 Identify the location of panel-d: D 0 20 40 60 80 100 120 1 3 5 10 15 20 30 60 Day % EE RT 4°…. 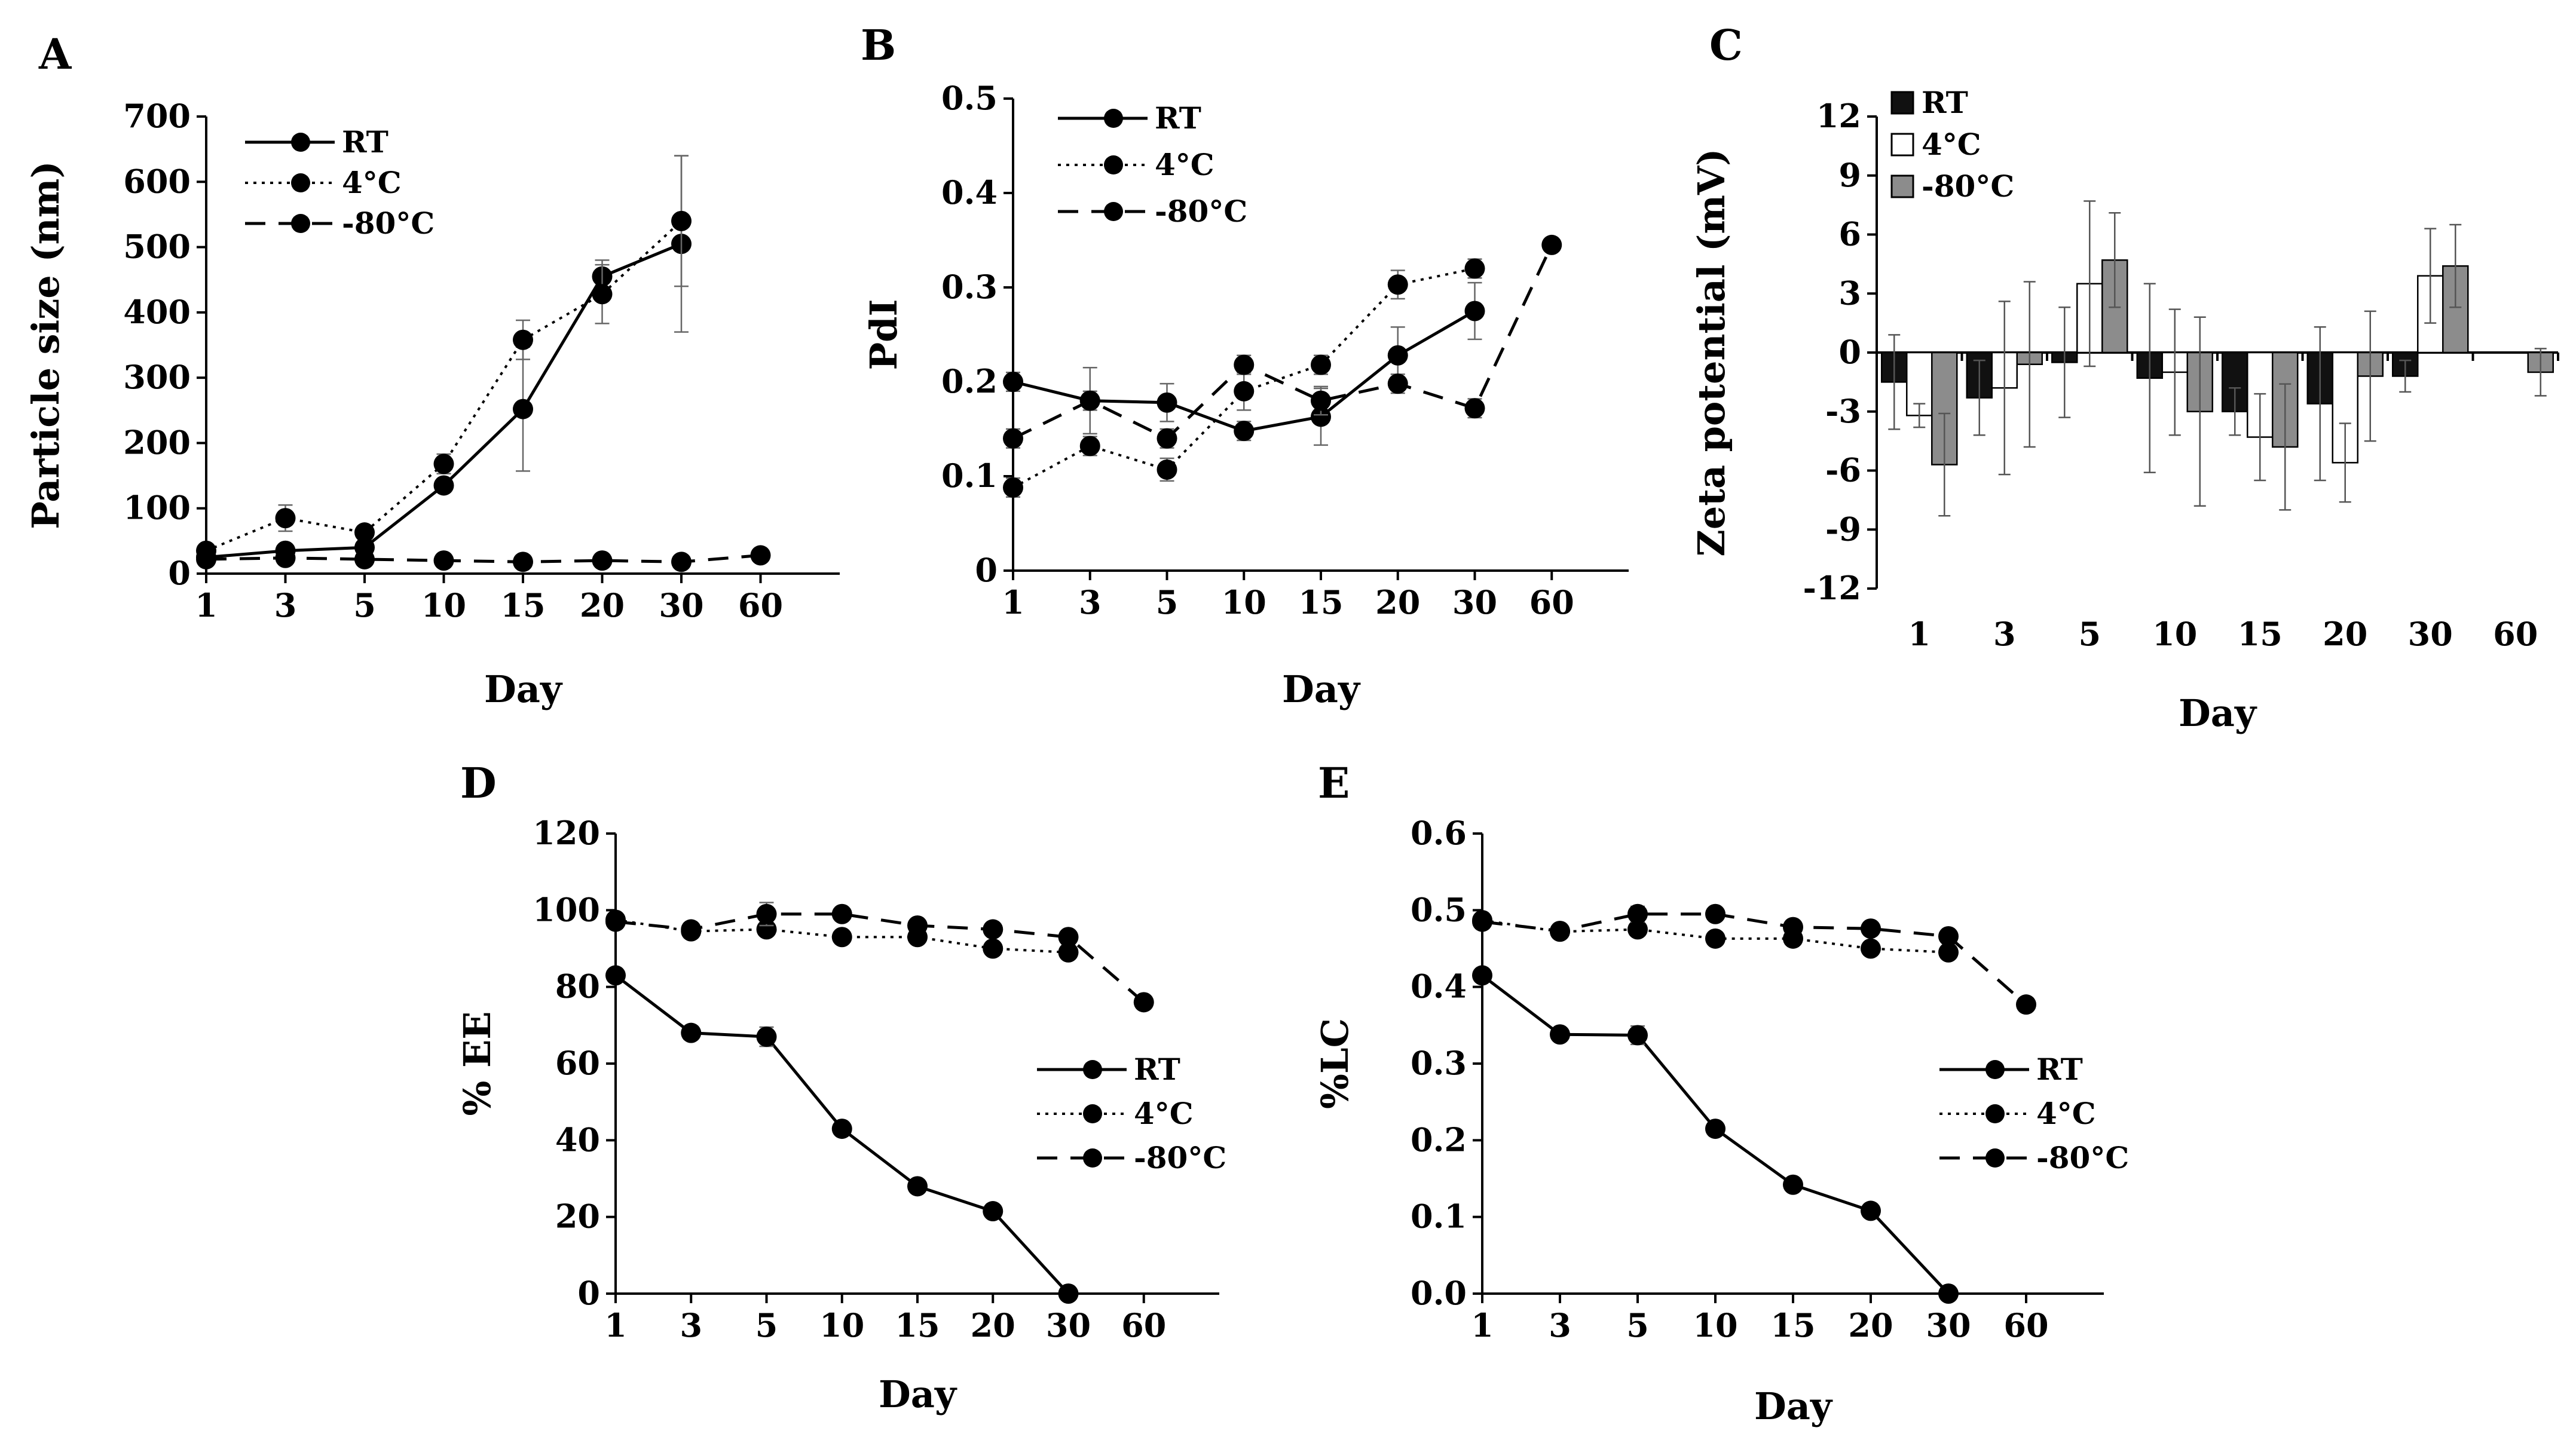
(840, 1087).